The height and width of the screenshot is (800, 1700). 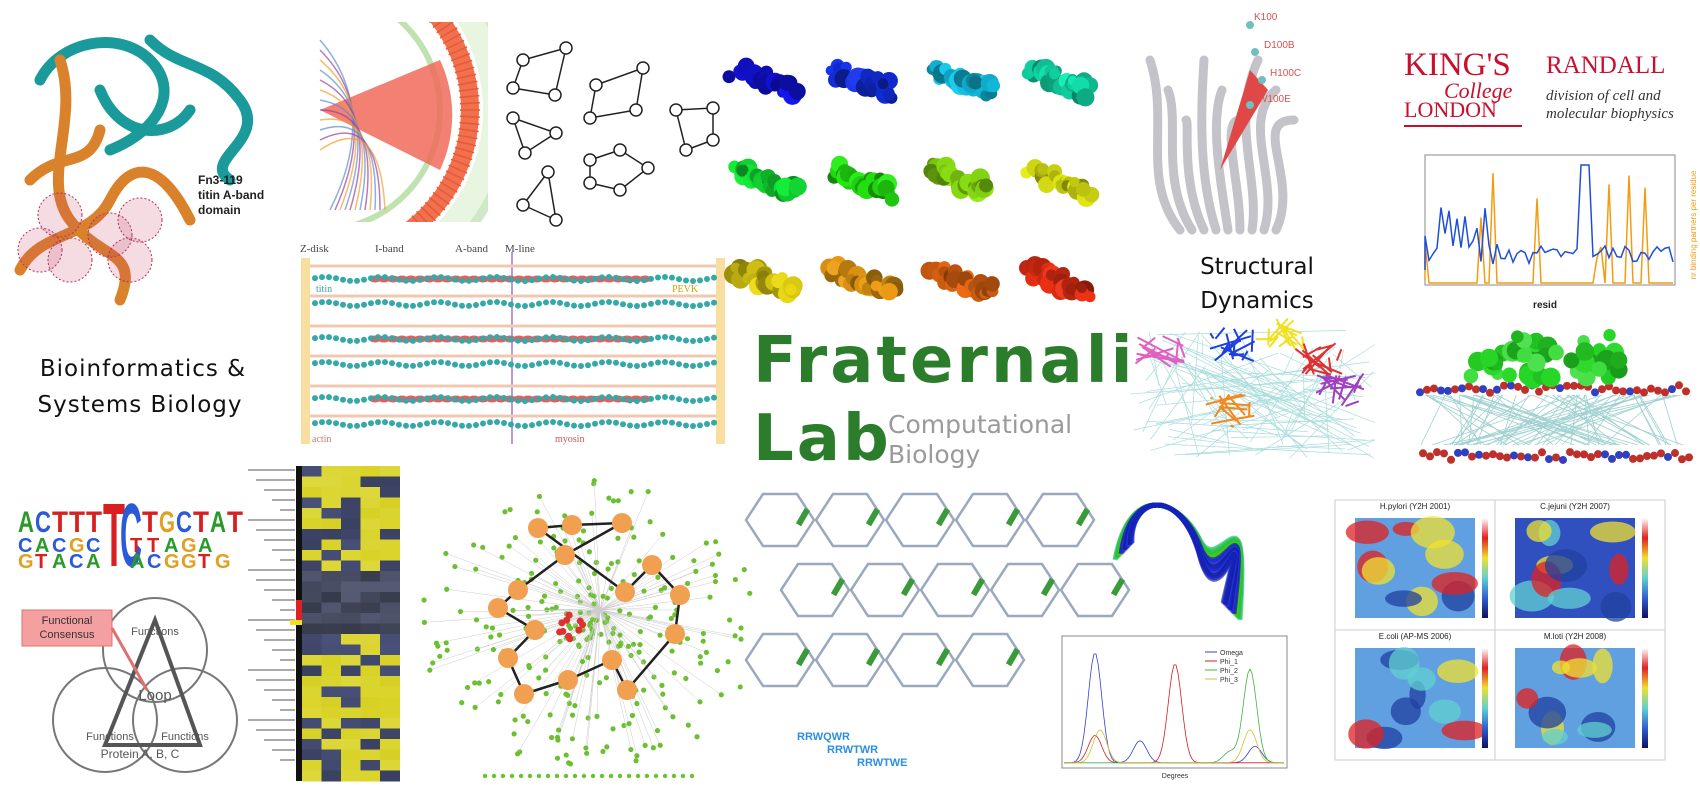 I want to click on beta-strand, so click(x=978, y=587).